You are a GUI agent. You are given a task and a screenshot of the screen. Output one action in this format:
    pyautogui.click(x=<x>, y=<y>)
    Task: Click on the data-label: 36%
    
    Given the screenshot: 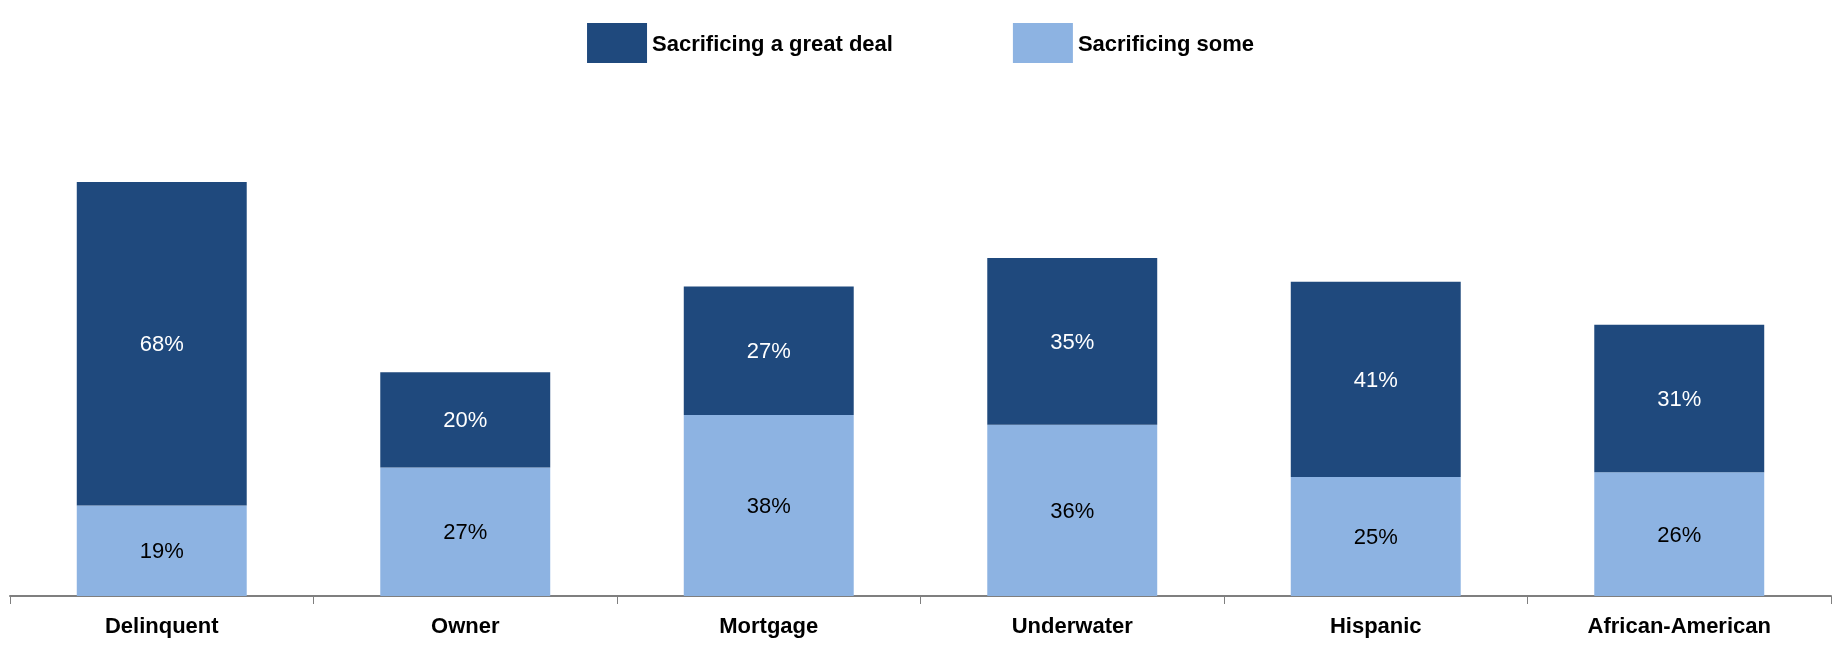 What is the action you would take?
    pyautogui.click(x=1072, y=510)
    